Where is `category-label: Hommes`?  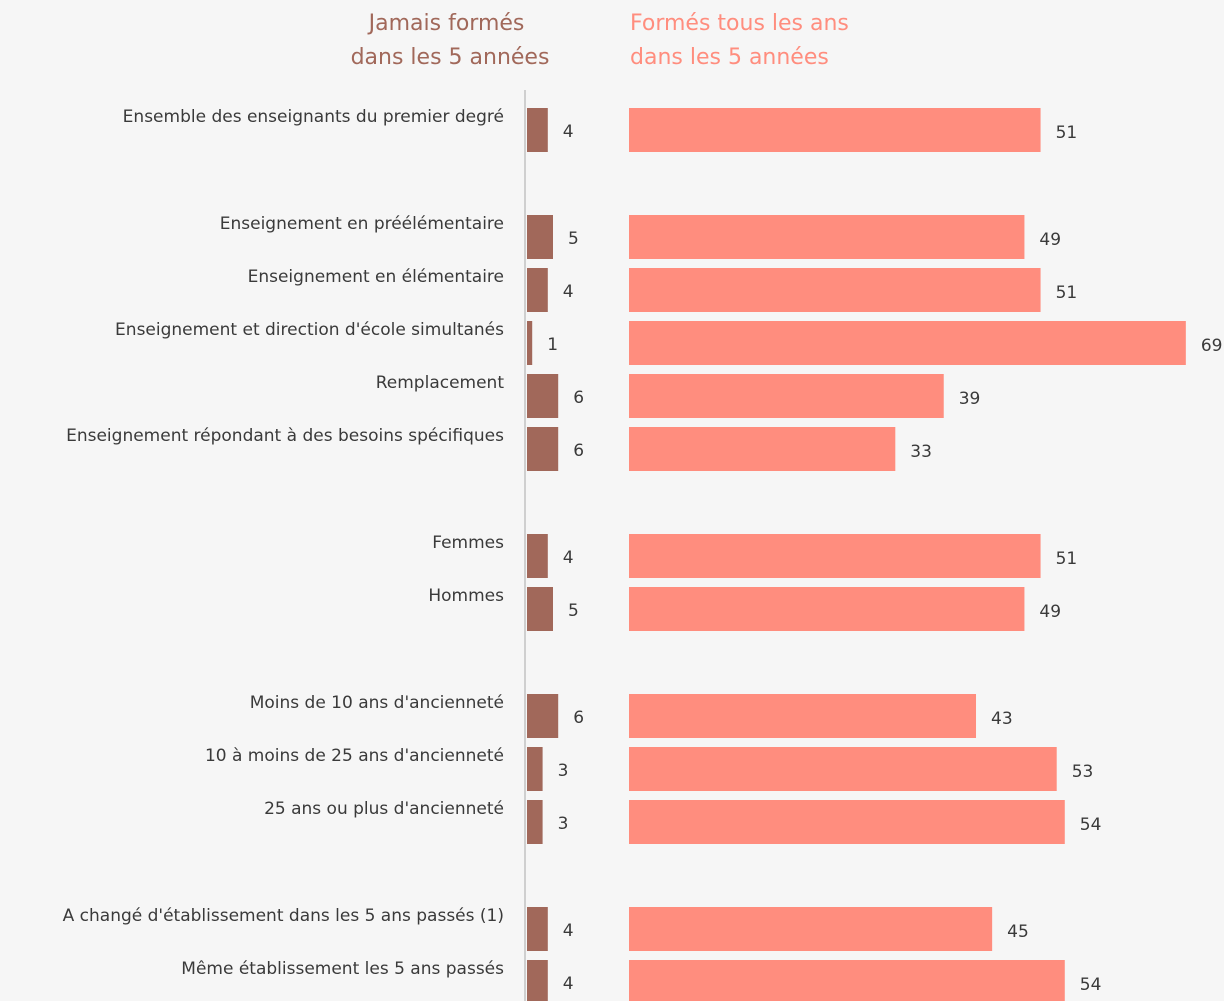
category-label: Hommes is located at coordinates (466, 596).